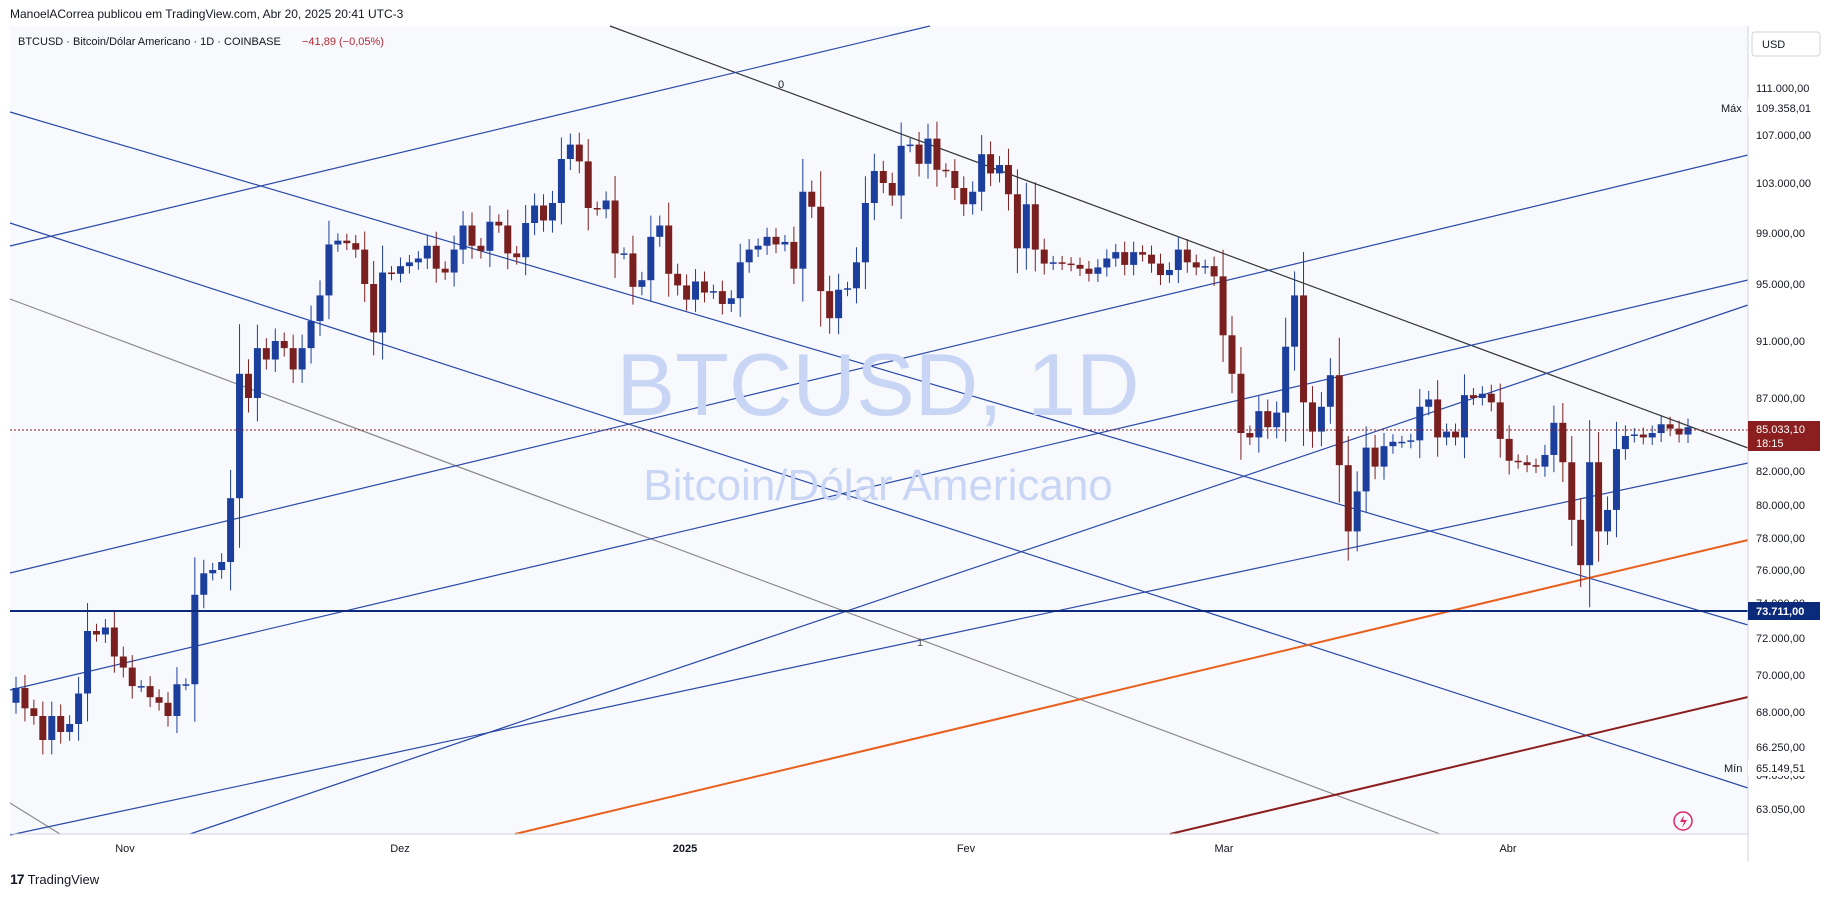  What do you see at coordinates (816, 849) in the screenshot?
I see `time-axis: Nov Dez 2025 Fev Mar Abr` at bounding box center [816, 849].